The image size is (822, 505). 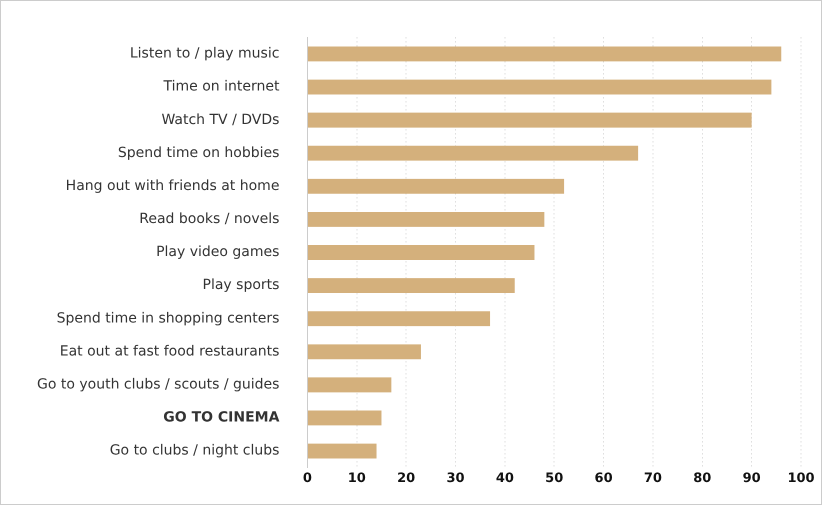 What do you see at coordinates (170, 351) in the screenshot?
I see `y-tick-label: Eat out at fast food restaurants` at bounding box center [170, 351].